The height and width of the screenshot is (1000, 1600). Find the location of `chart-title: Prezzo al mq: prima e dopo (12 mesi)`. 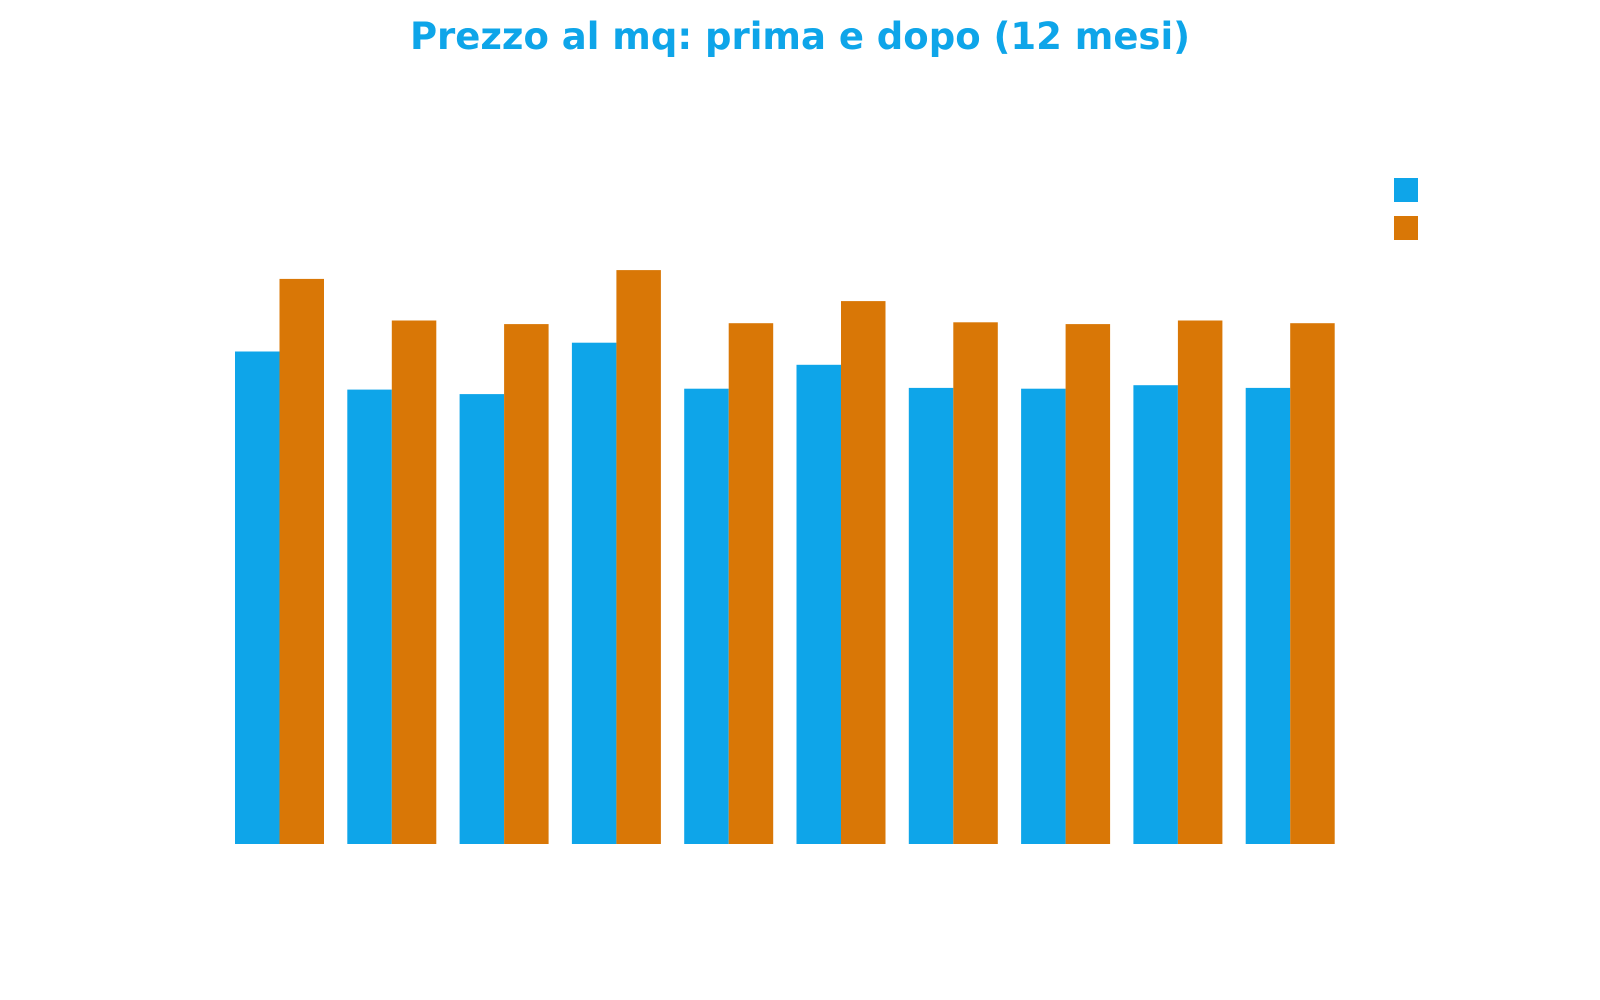

chart-title: Prezzo al mq: prima e dopo (12 mesi) is located at coordinates (800, 36).